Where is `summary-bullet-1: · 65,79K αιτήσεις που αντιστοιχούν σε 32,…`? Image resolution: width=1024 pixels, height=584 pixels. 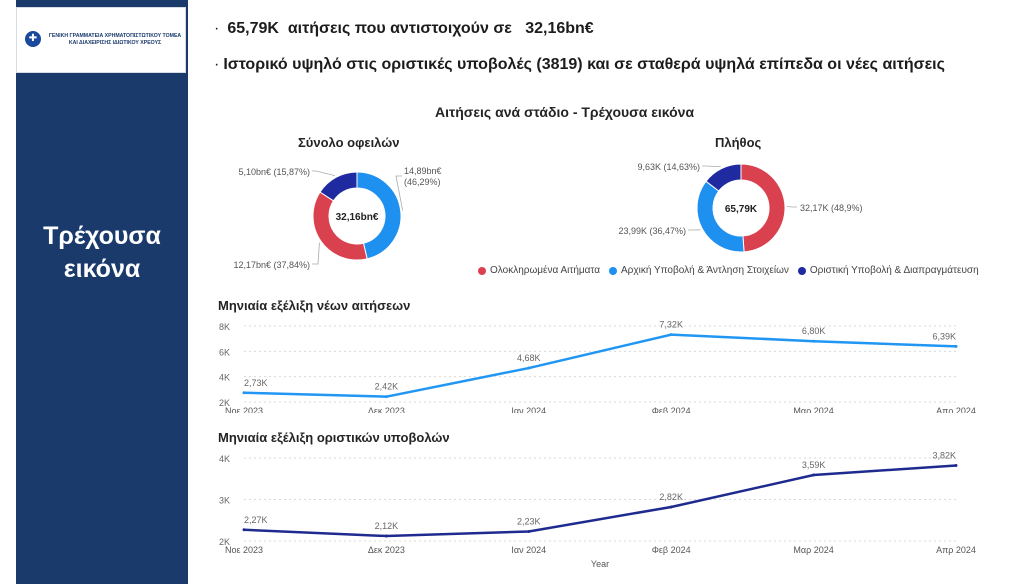
summary-bullet-1: · 65,79K αιτήσεις που αντιστοιχούν σε 32,… is located at coordinates (404, 29).